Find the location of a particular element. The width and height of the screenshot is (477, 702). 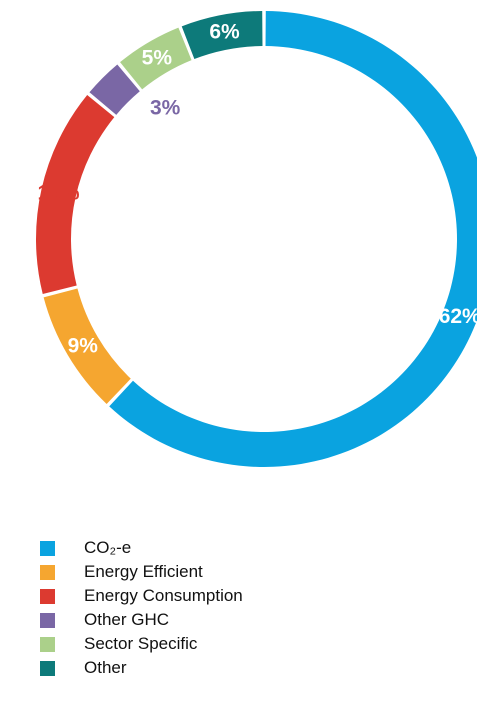

slice-value-label-5: 6% is located at coordinates (224, 32).